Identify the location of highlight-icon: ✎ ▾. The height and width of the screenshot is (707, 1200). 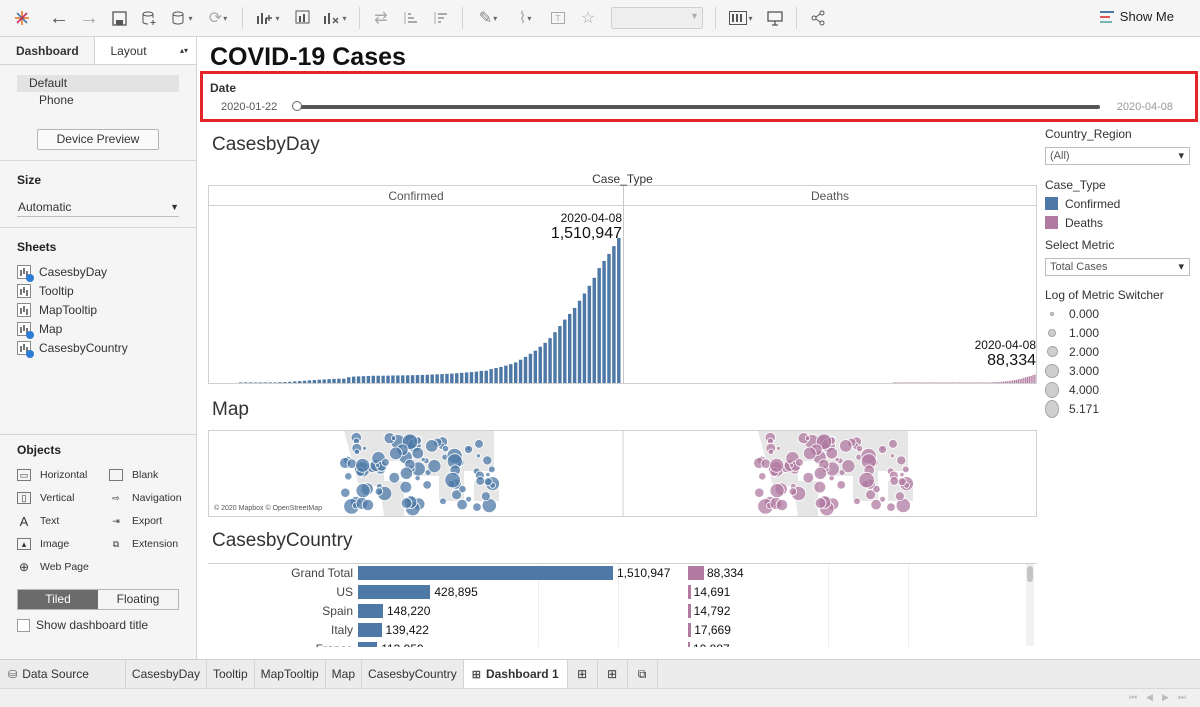
(488, 18).